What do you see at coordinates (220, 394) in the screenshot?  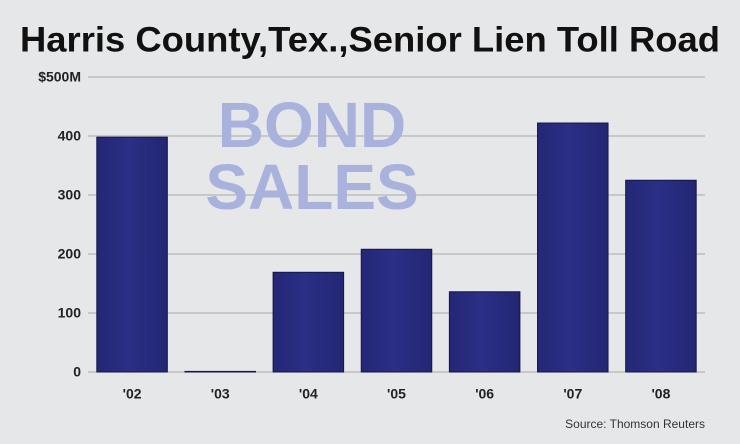 I see `x-tick-label: '03` at bounding box center [220, 394].